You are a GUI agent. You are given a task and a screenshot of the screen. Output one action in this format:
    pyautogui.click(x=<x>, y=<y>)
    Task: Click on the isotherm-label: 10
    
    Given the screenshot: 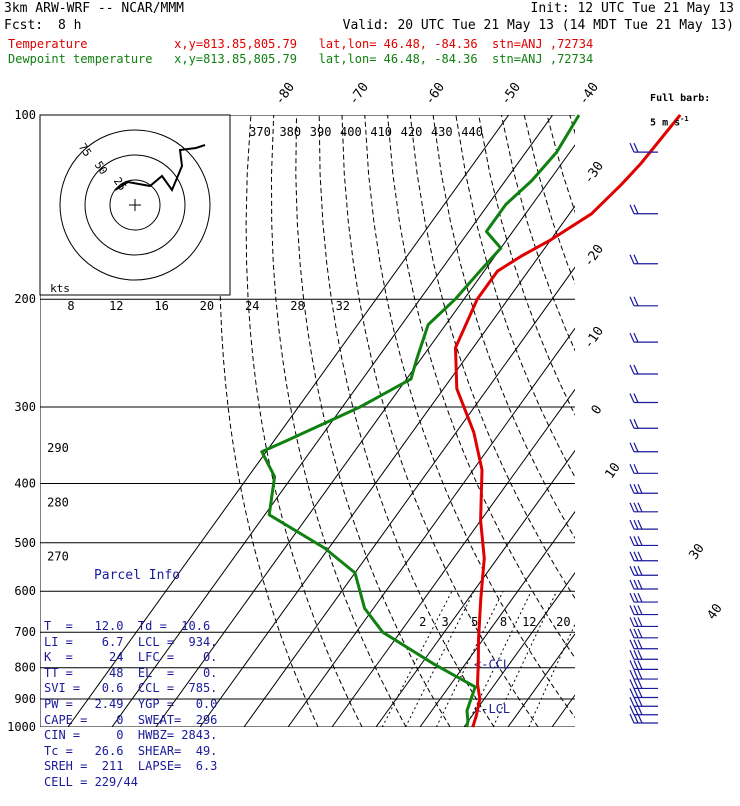 What is the action you would take?
    pyautogui.click(x=612, y=470)
    